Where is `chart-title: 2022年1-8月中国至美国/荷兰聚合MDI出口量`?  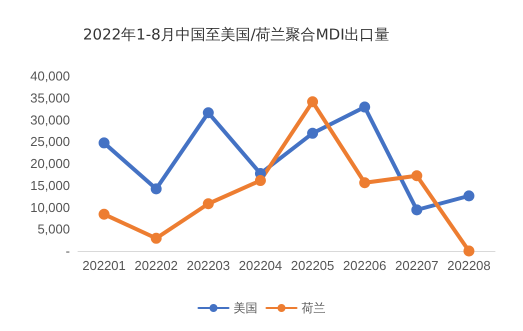 chart-title: 2022年1-8月中国至美国/荷兰聚合MDI出口量 is located at coordinates (236, 35).